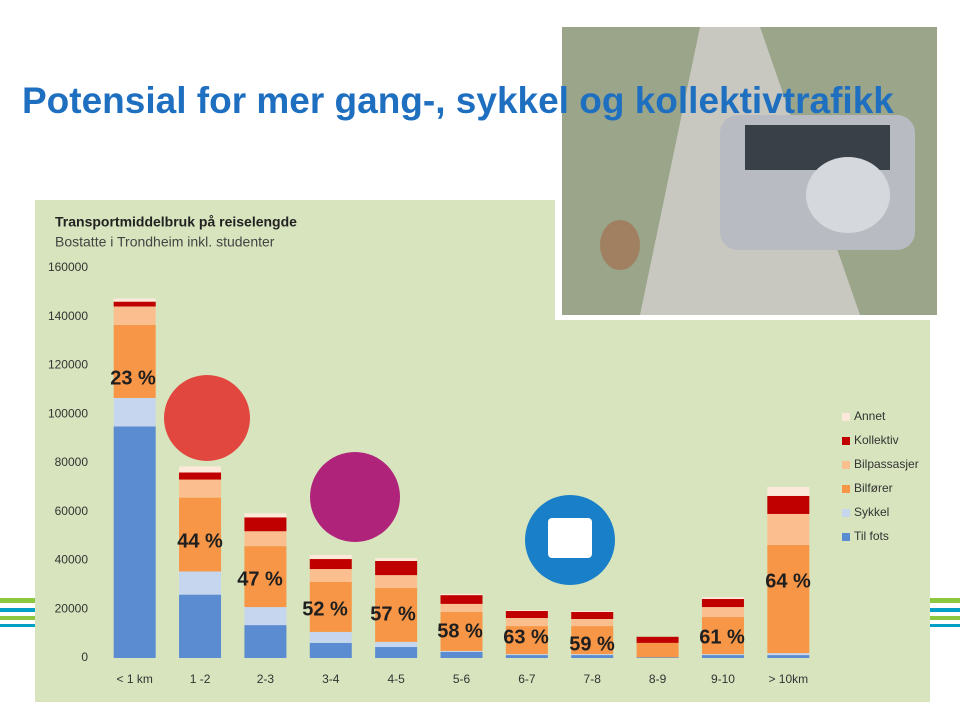 The width and height of the screenshot is (960, 707). What do you see at coordinates (658, 679) in the screenshot?
I see `x-tick-label: 8-9` at bounding box center [658, 679].